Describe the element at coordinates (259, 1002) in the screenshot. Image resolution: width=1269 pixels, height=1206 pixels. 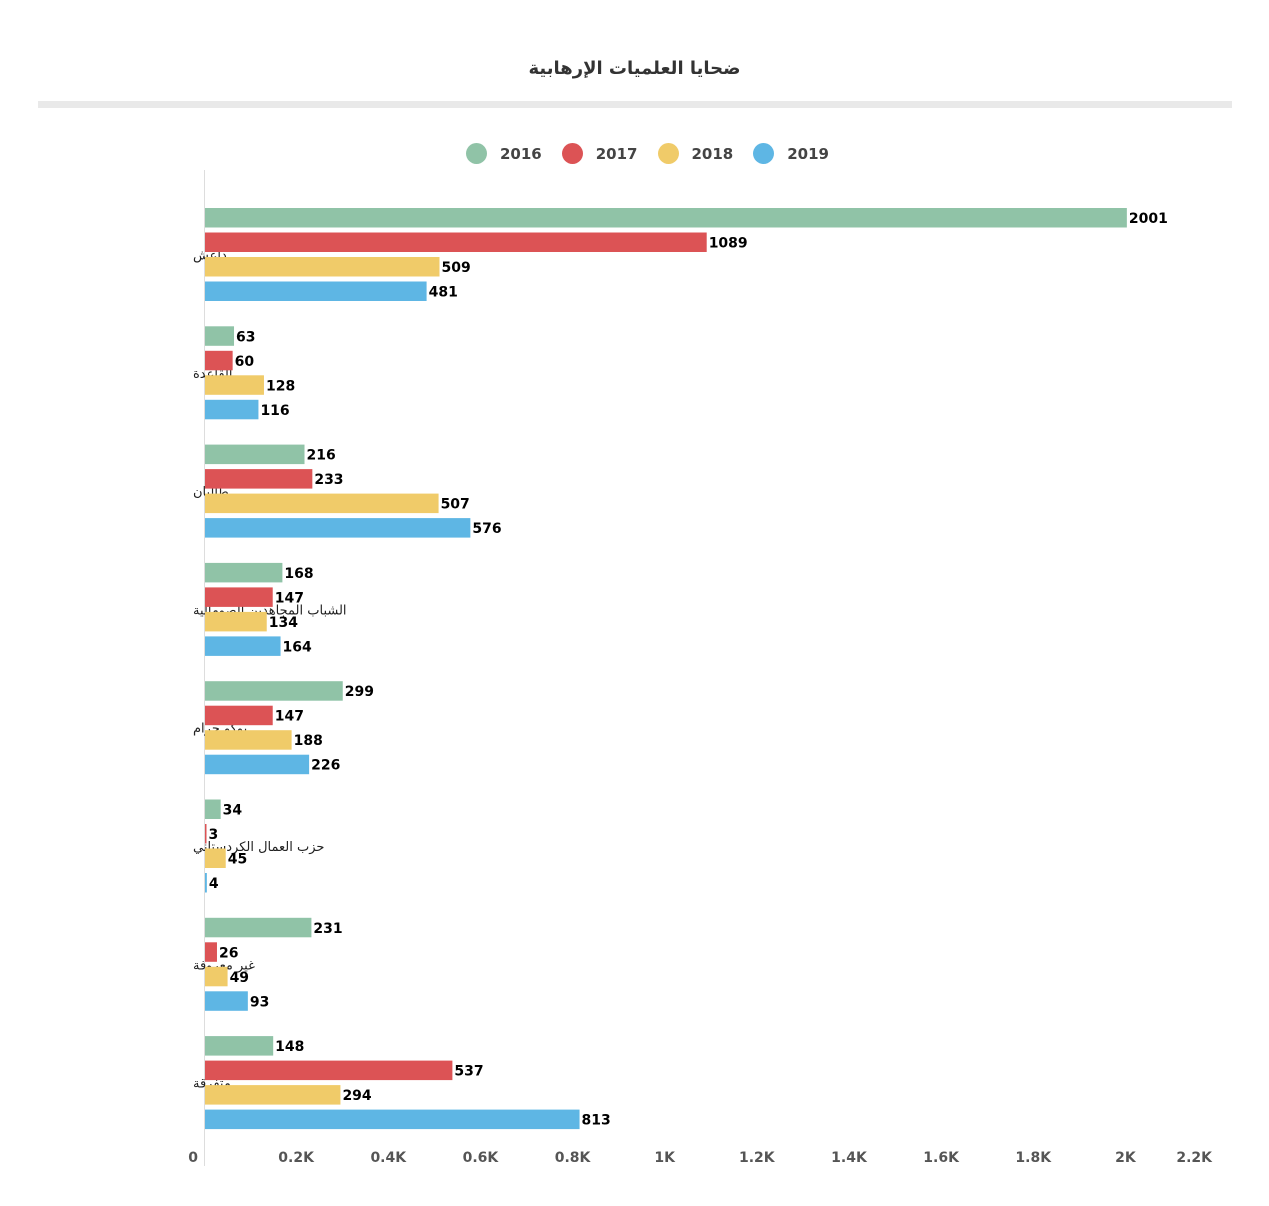
I see `bar-value-label: 93` at that location.